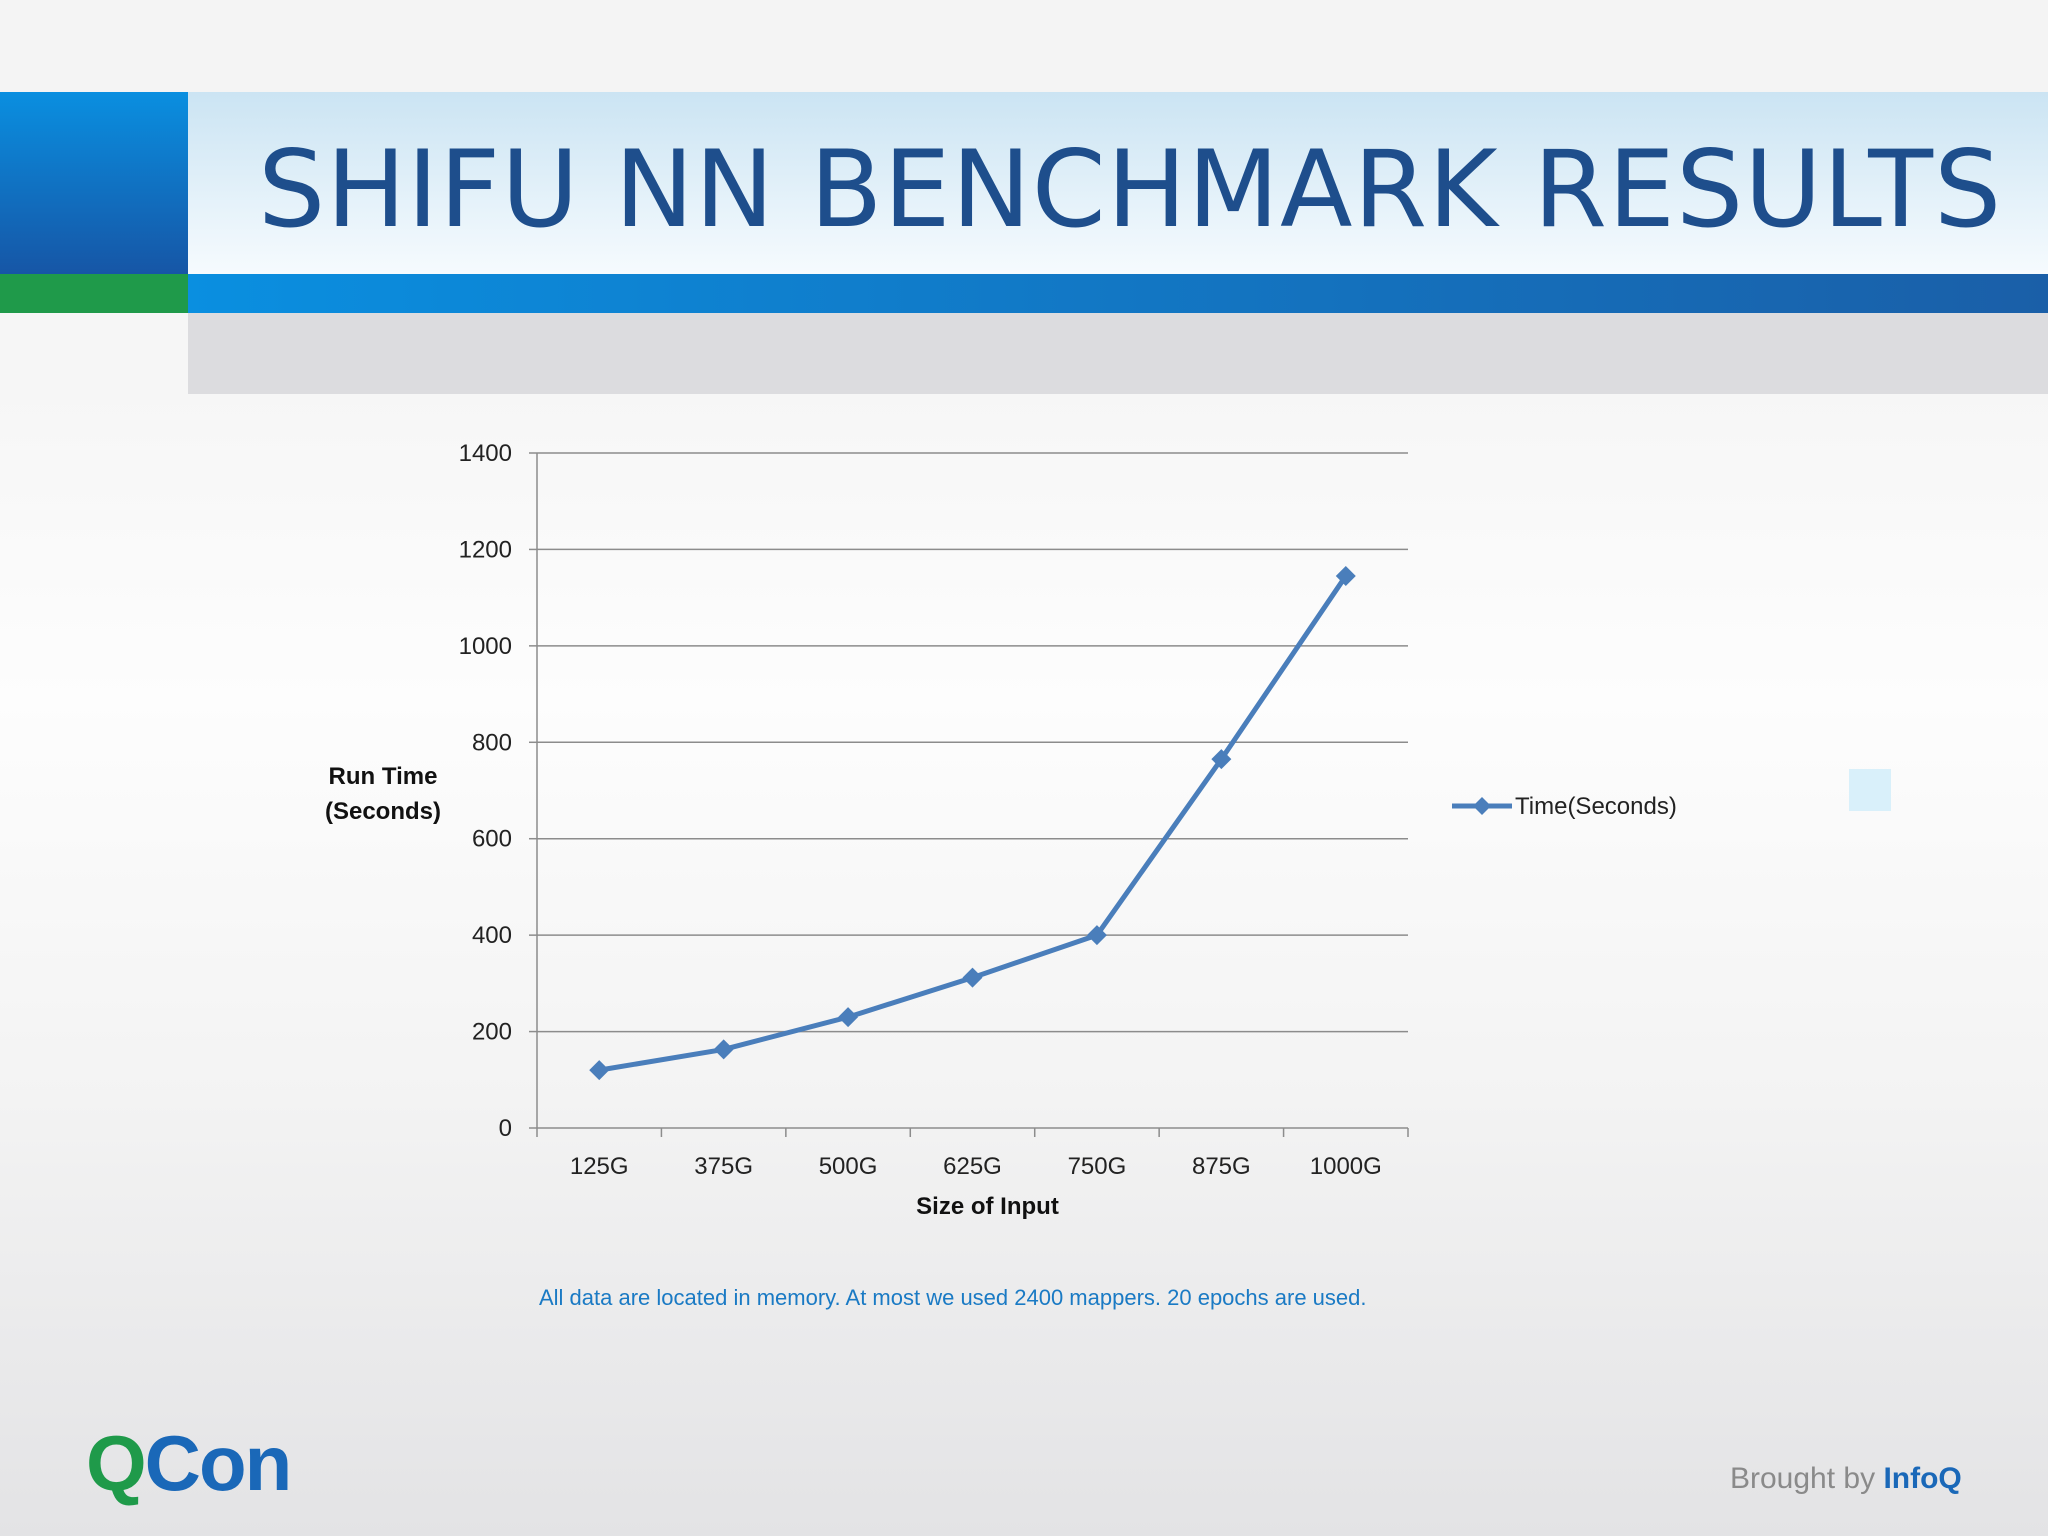 The image size is (2048, 1536). Describe the element at coordinates (505, 1128) in the screenshot. I see `y-tick-label: 0` at that location.